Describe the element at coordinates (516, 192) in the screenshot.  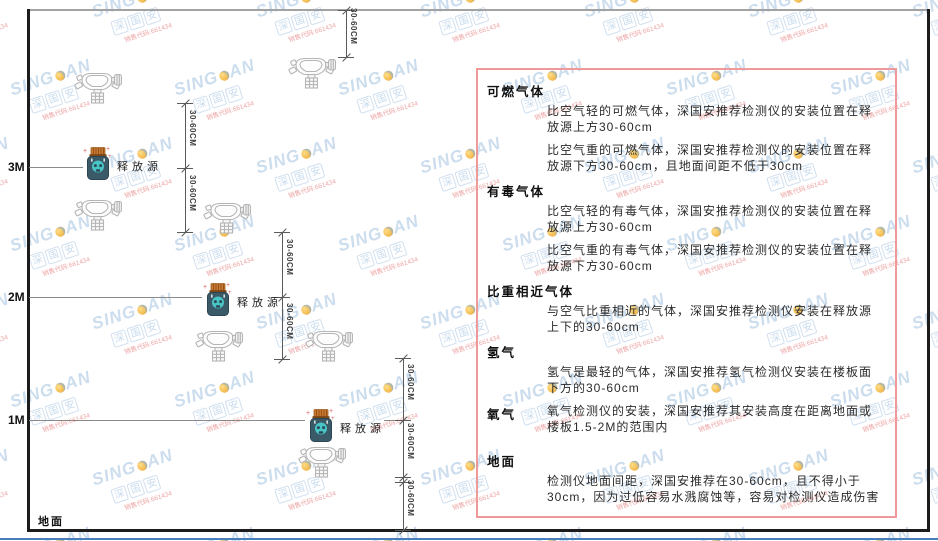
I see `section-title: 有毒气体` at that location.